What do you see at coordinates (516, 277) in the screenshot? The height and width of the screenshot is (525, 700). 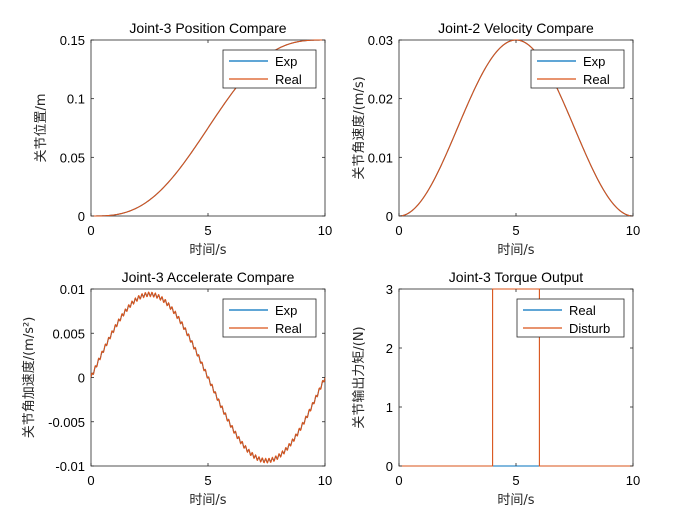 I see `chart-title: Joint-3 Torque Output` at bounding box center [516, 277].